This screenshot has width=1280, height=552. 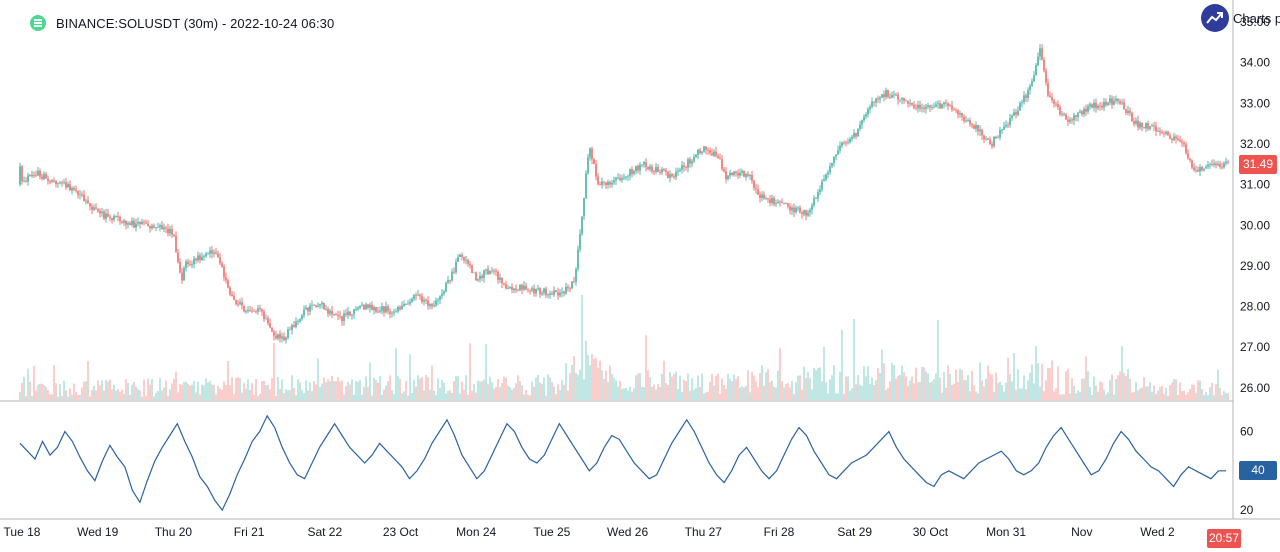 I want to click on price-tick-label: 26.00, so click(x=1255, y=388).